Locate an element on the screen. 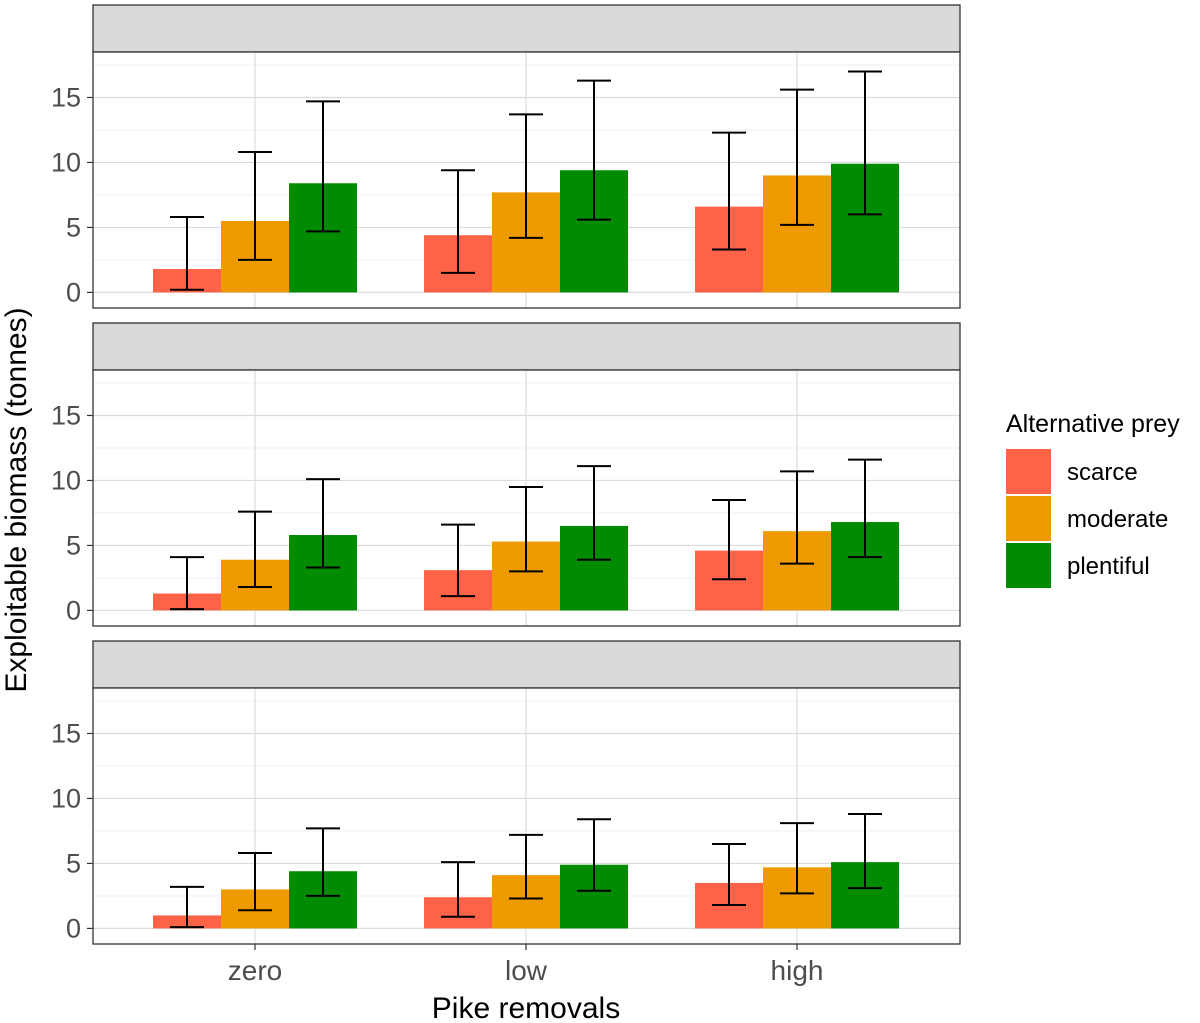  y-axis-title: Exploitable biomass (tonnes) is located at coordinates (16, 499).